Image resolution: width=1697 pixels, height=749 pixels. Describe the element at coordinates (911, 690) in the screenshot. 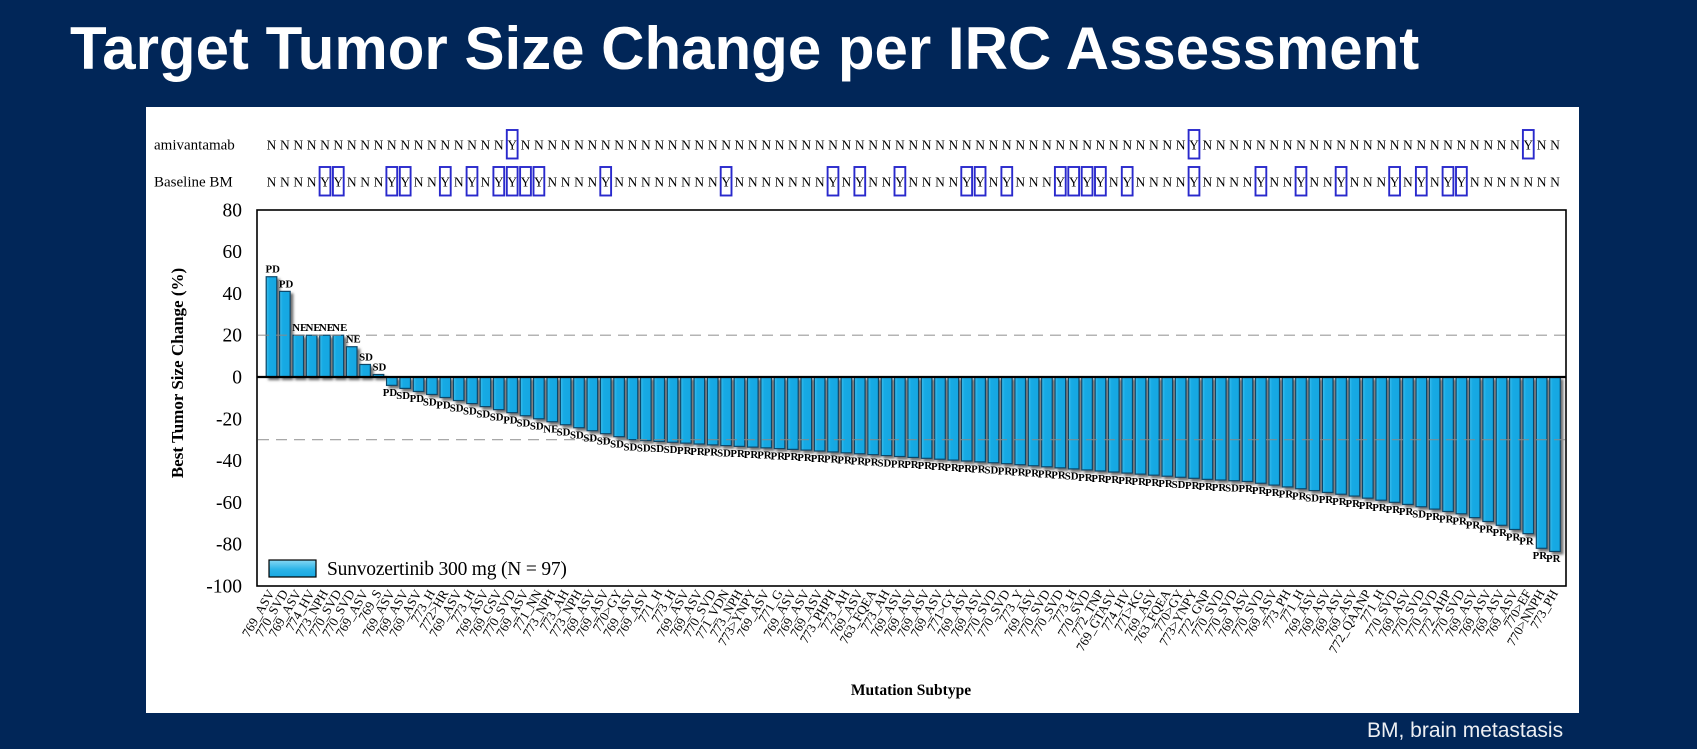

I see `svg-text: Mutation Subtype` at that location.